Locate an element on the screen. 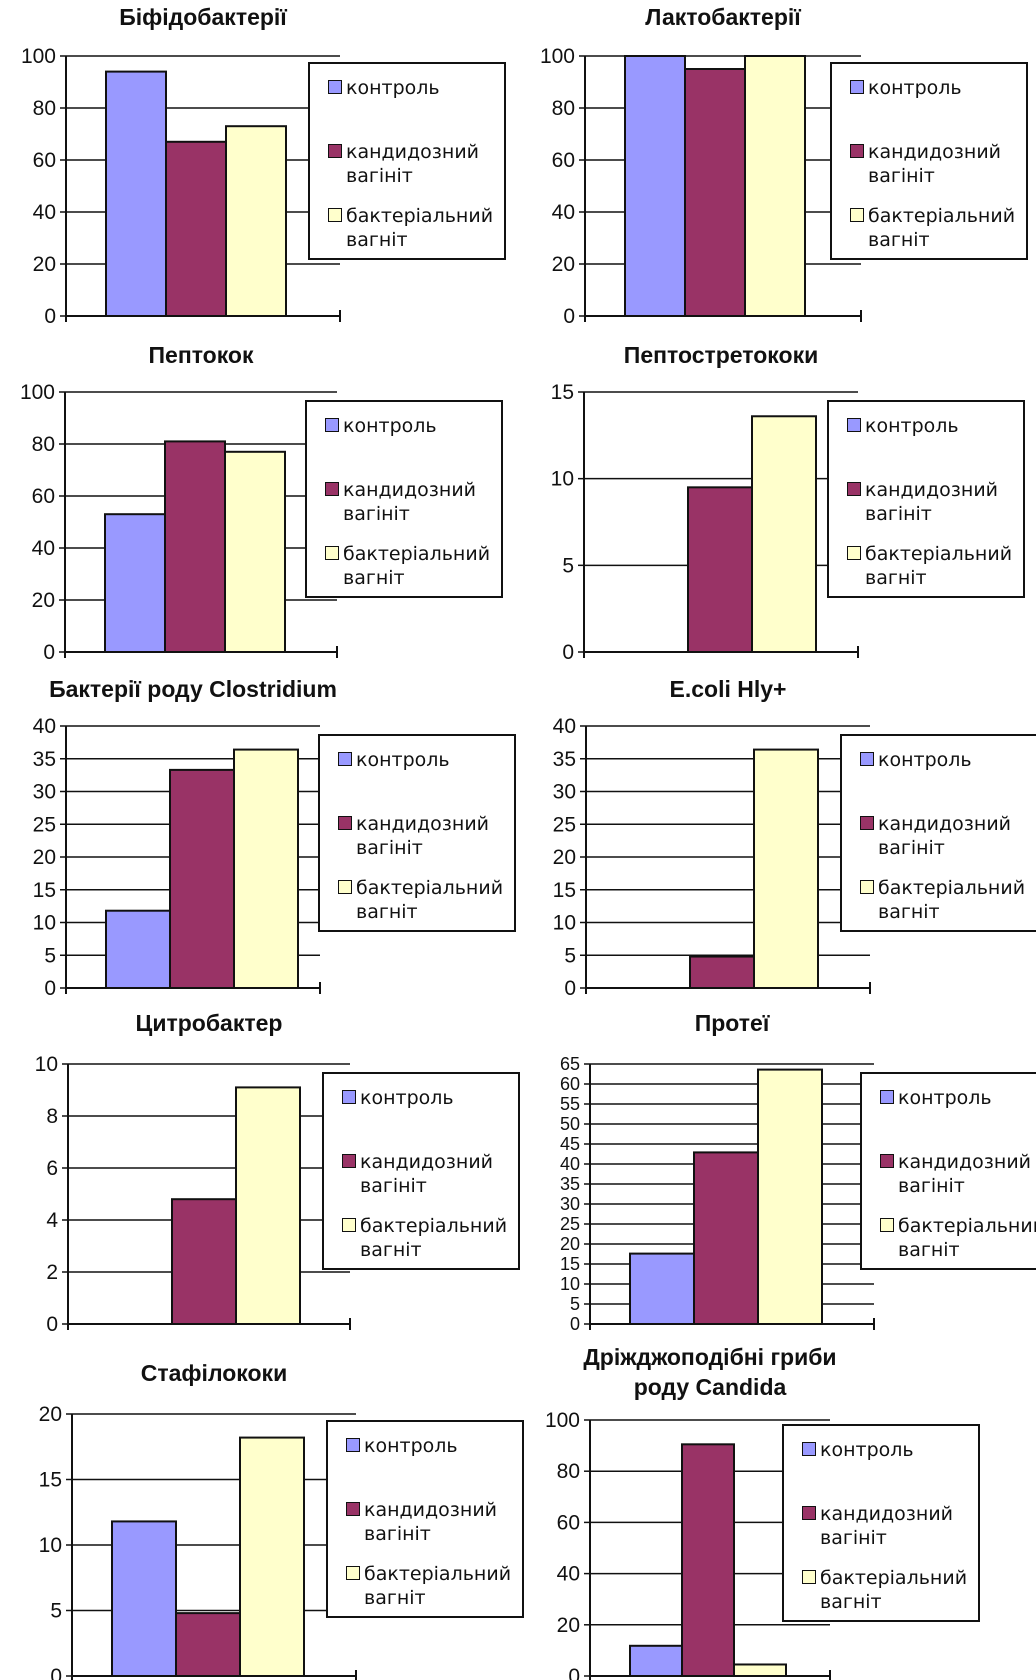  bar-chart-svg: 0 5 10 15 20 is located at coordinates (198, 1541).